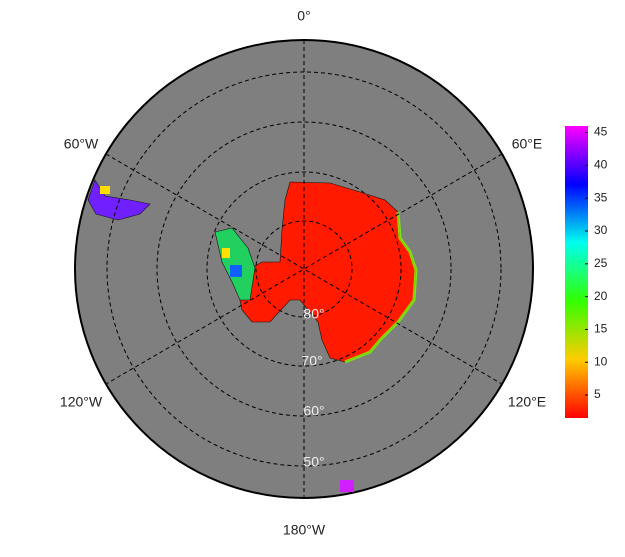  I want to click on longitude-label: 120°W, so click(81, 402).